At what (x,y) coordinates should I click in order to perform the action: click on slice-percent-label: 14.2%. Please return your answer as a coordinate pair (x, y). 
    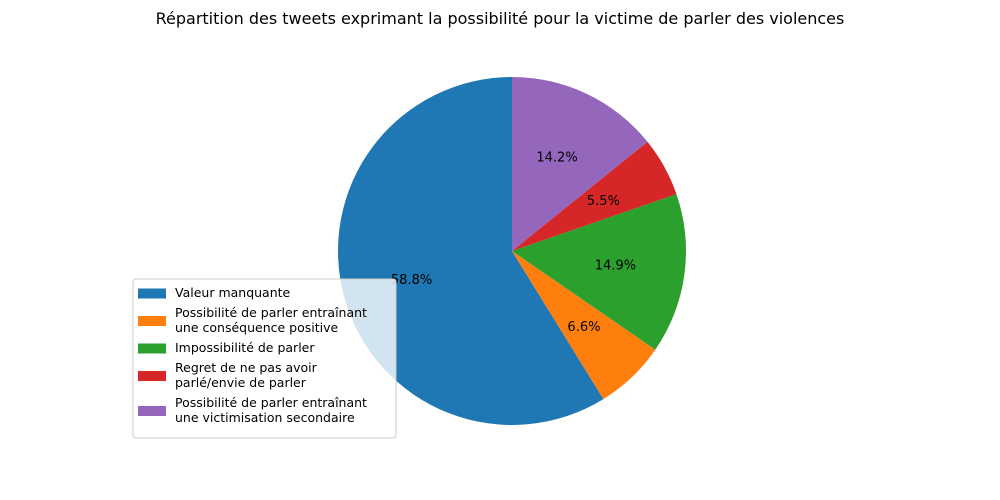
    Looking at the image, I should click on (556, 157).